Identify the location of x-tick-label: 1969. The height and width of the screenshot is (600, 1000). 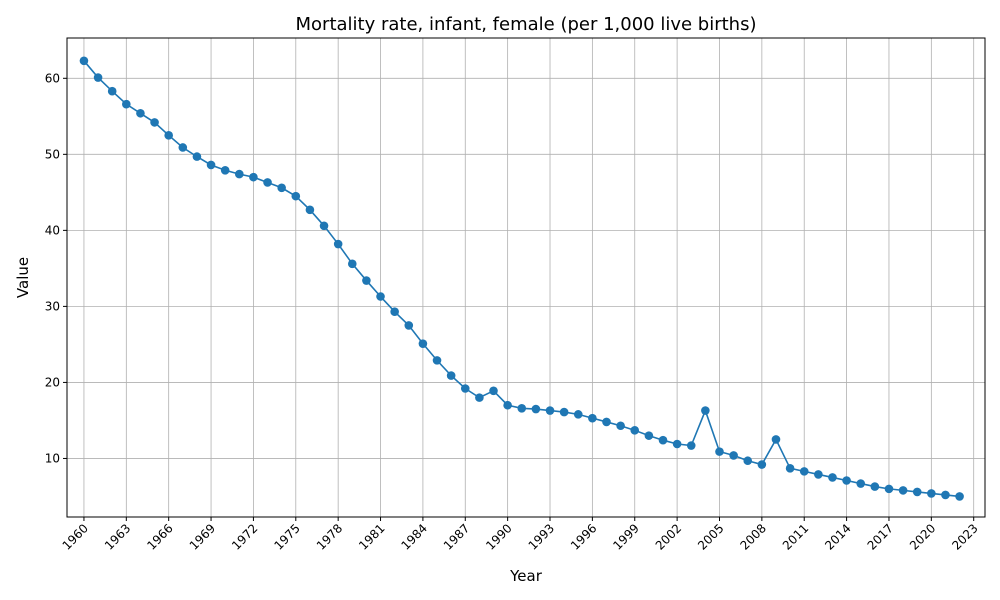
(202, 536).